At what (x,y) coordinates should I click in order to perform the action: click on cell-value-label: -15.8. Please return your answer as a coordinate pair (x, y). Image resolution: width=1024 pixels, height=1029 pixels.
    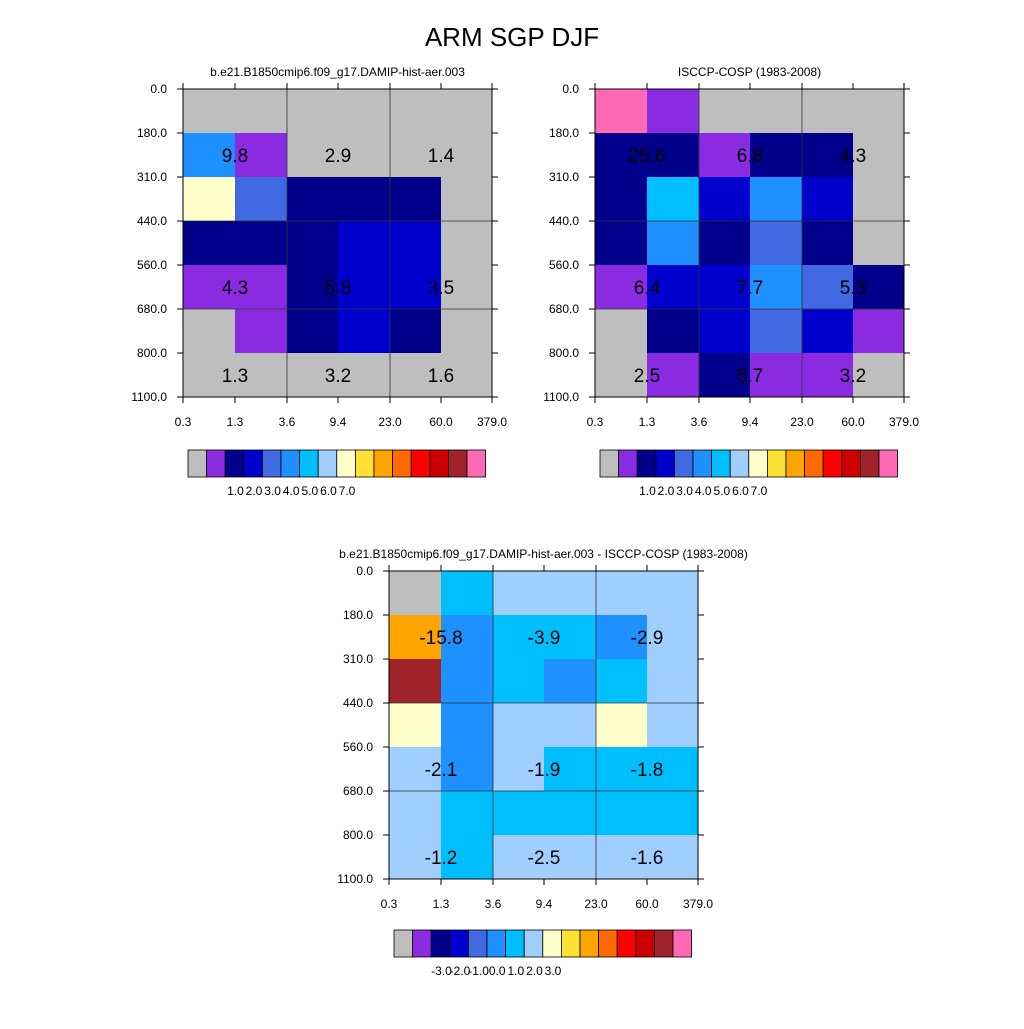
    Looking at the image, I should click on (440, 638).